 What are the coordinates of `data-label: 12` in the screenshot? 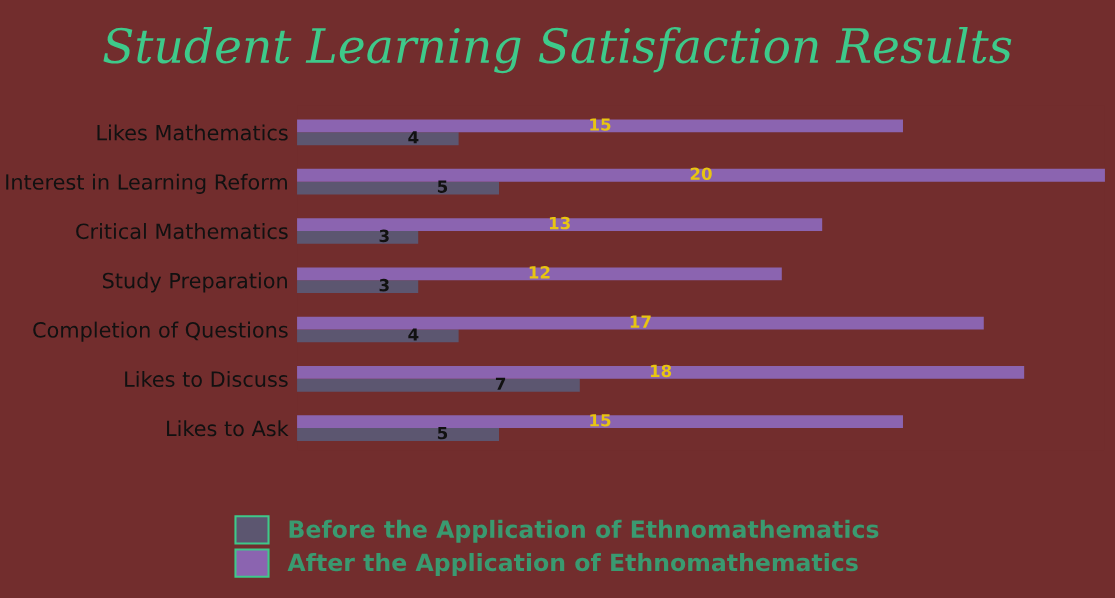 It's located at (539, 272).